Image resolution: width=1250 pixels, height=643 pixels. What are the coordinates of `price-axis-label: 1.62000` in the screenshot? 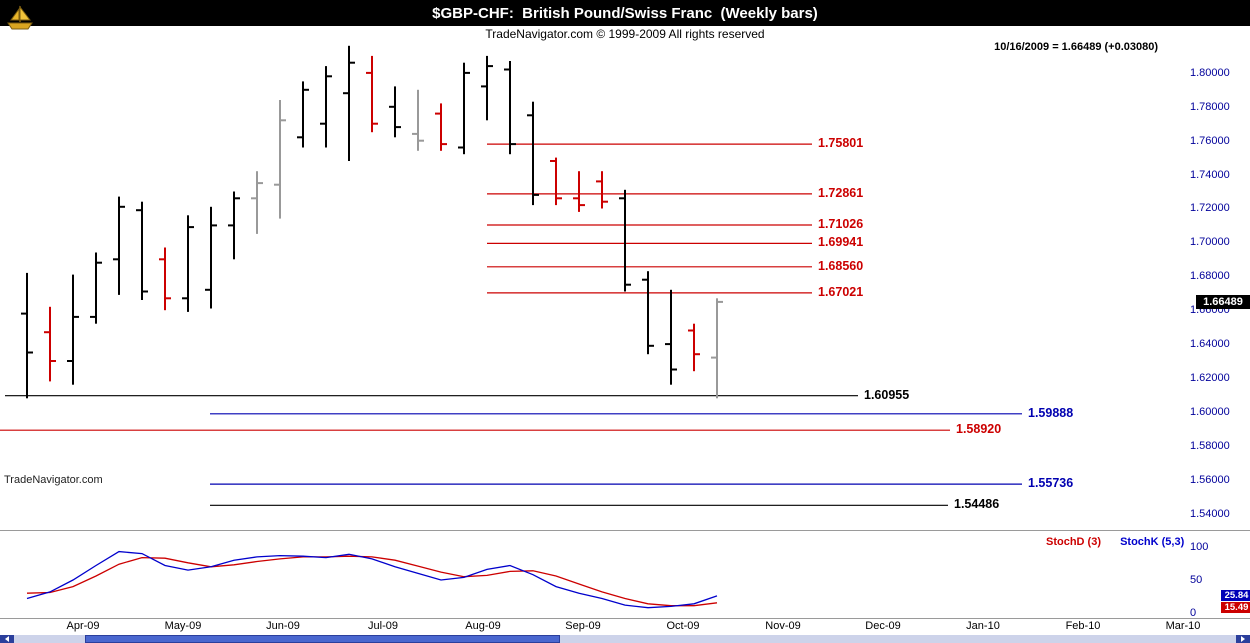 It's located at (1210, 377).